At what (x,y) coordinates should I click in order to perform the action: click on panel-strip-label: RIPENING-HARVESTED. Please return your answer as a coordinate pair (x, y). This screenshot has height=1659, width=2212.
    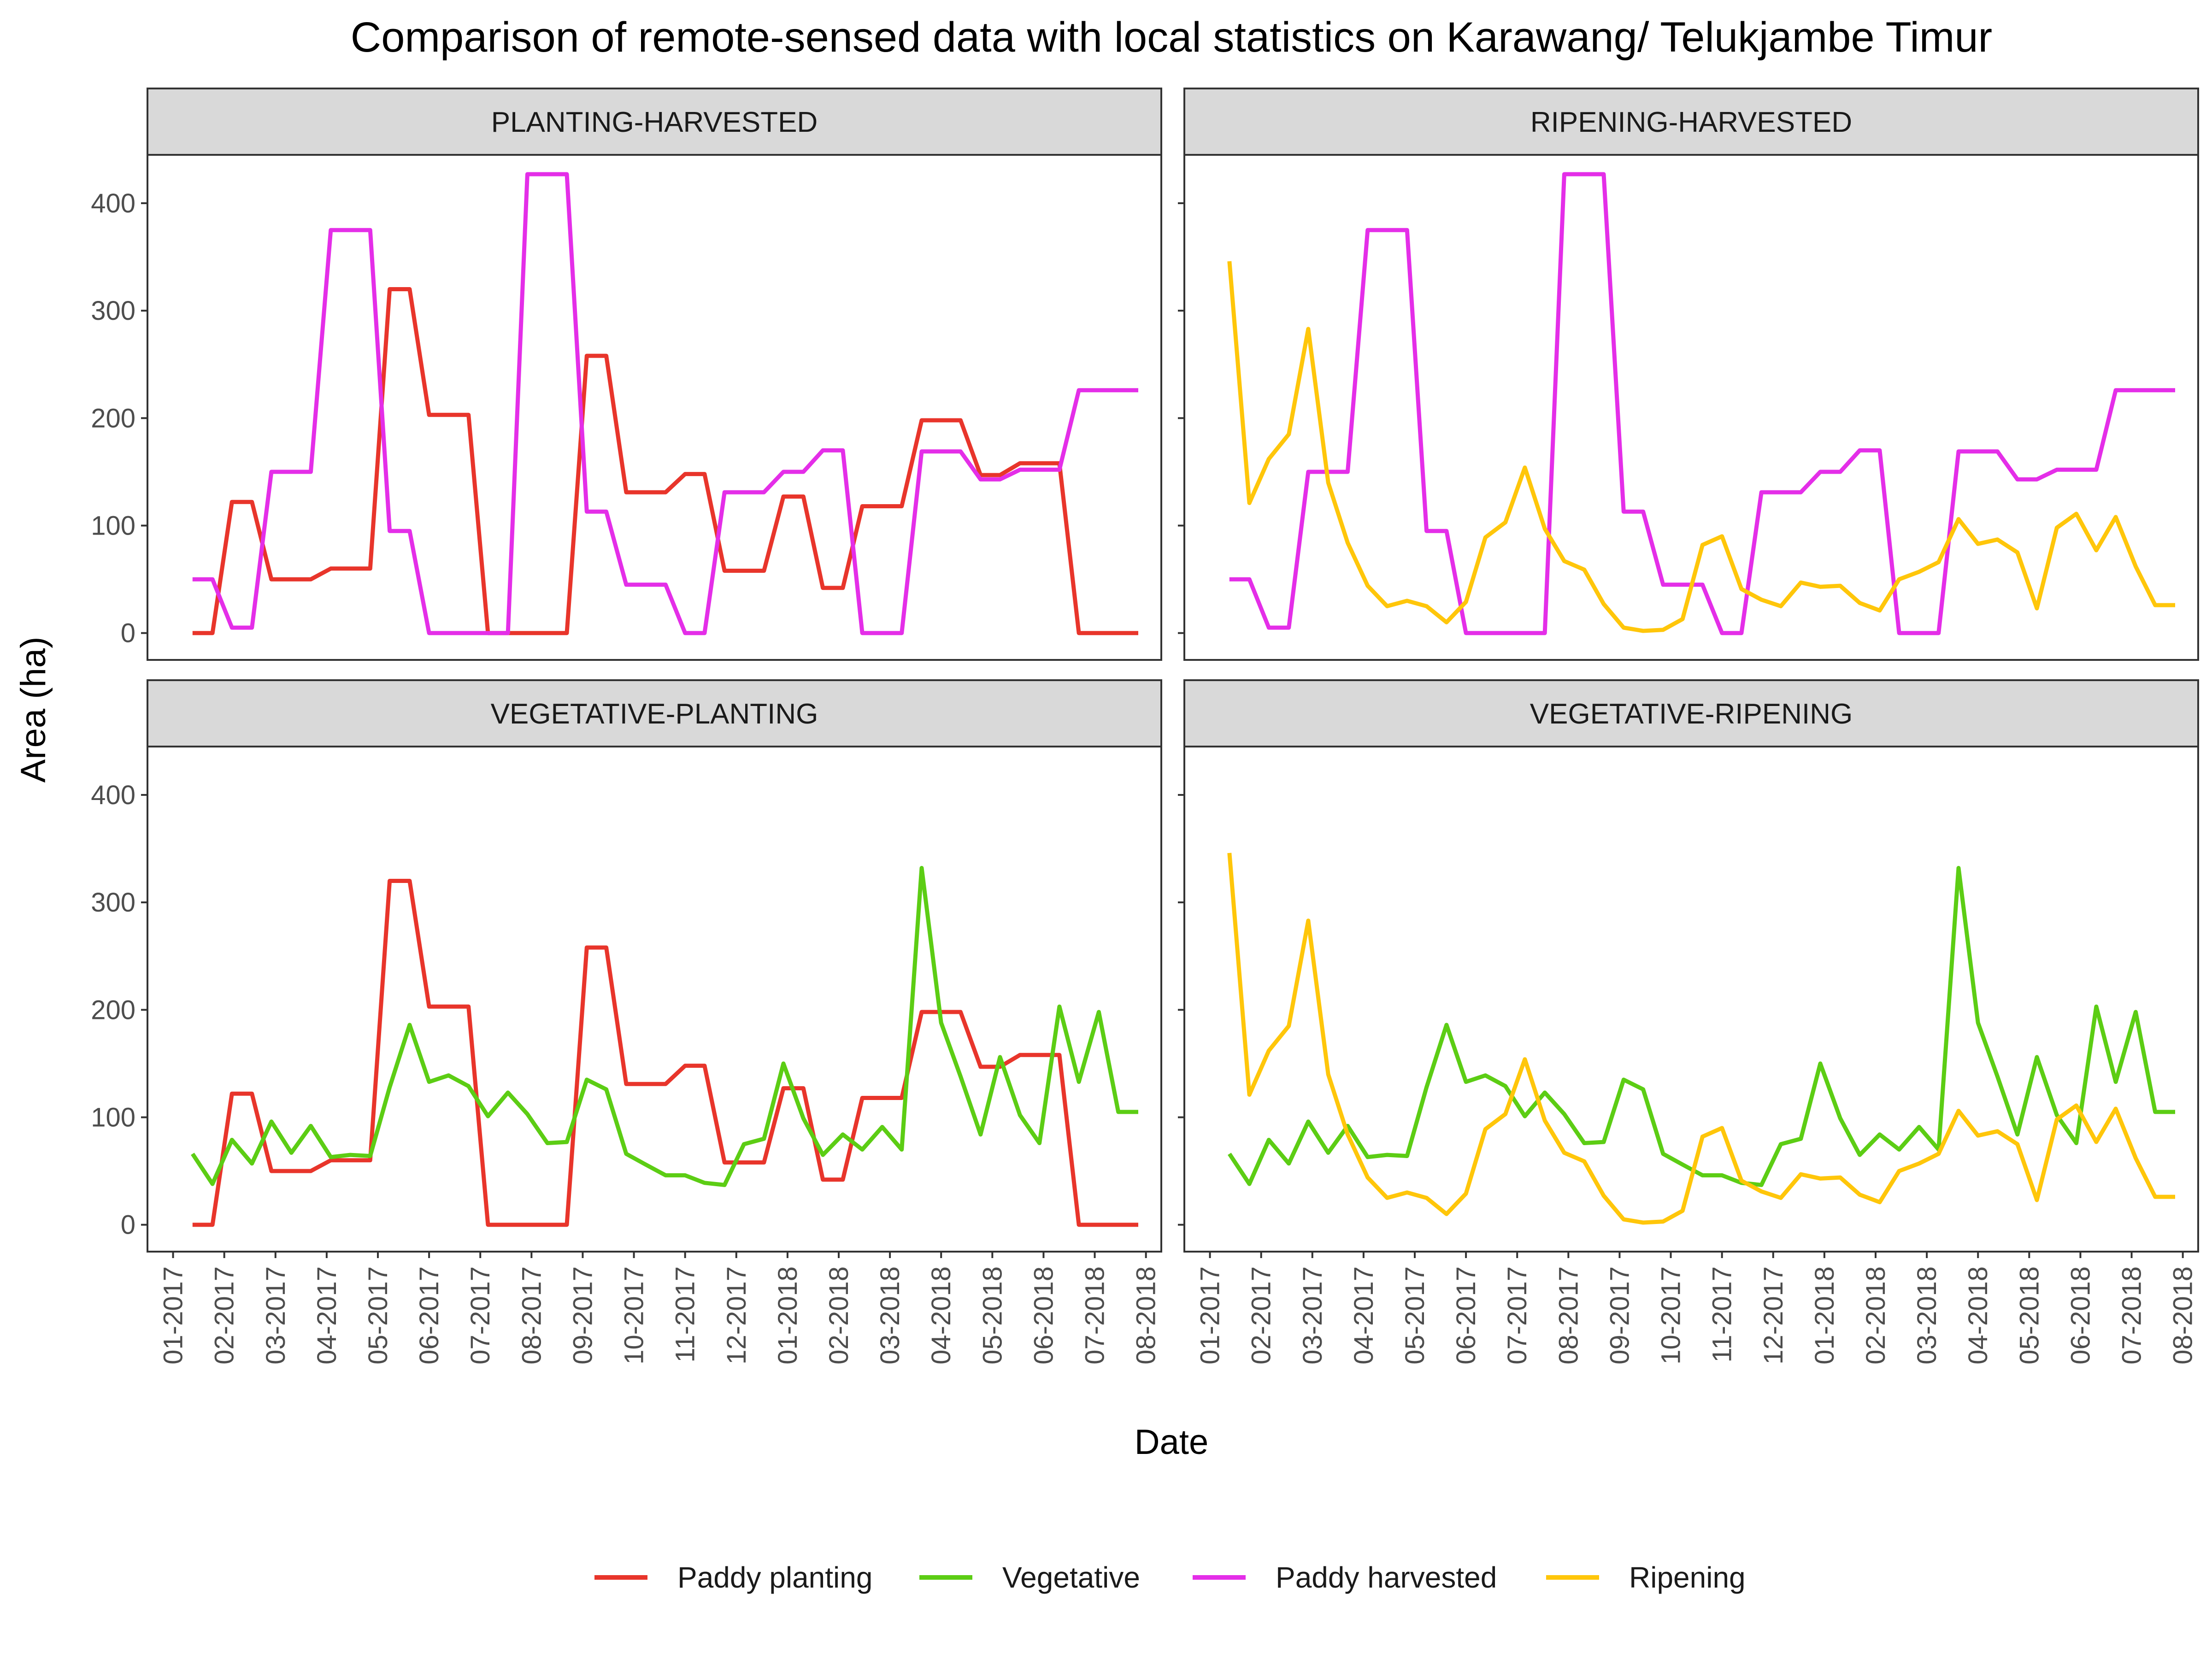
    Looking at the image, I should click on (1691, 122).